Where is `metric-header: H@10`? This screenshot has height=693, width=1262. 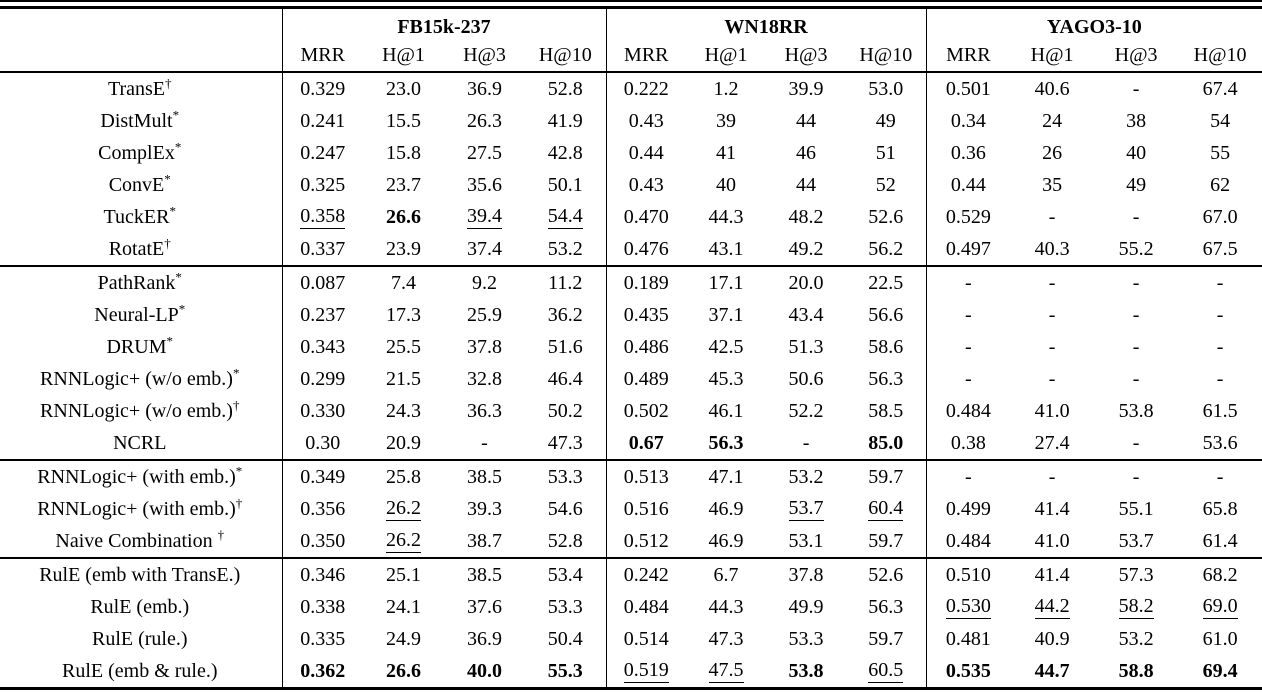 metric-header: H@10 is located at coordinates (1220, 55).